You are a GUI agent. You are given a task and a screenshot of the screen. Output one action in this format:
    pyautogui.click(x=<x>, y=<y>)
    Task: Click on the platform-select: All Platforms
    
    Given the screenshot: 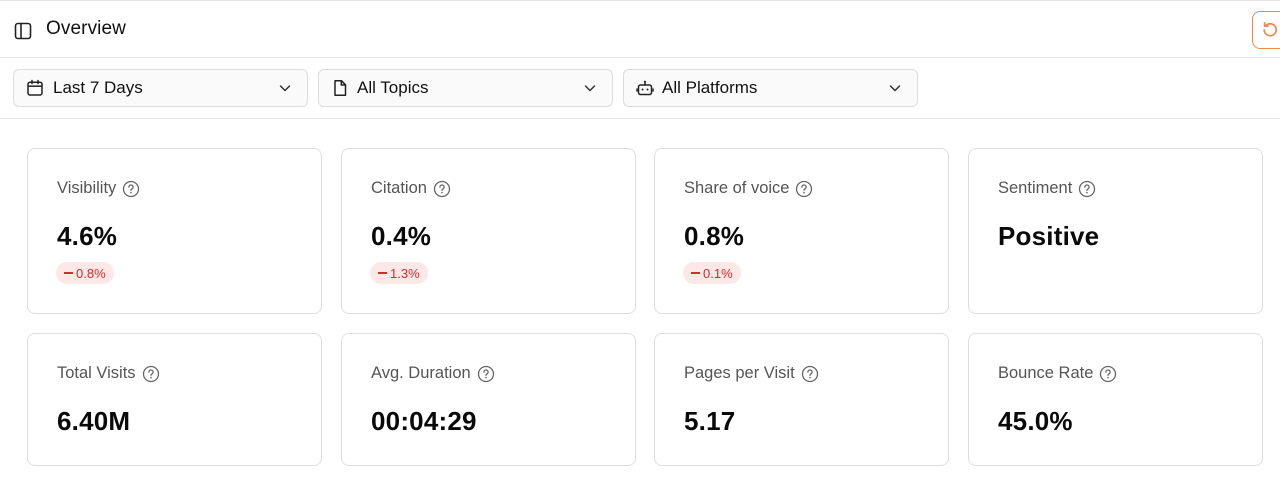 What is the action you would take?
    pyautogui.click(x=770, y=88)
    